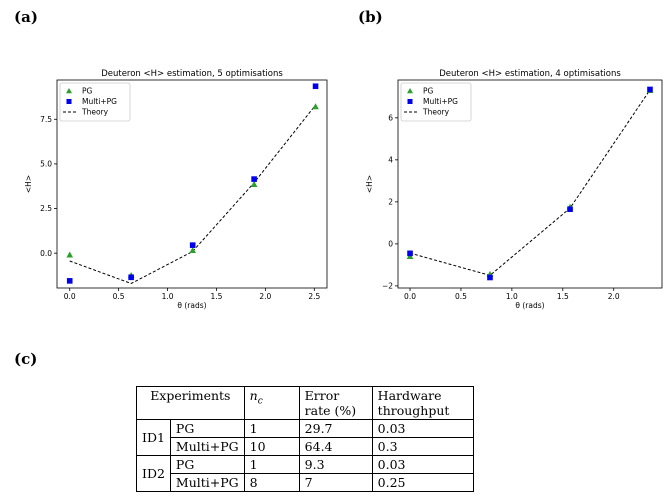  Describe the element at coordinates (253, 395) in the screenshot. I see `header-nc-base: n` at that location.